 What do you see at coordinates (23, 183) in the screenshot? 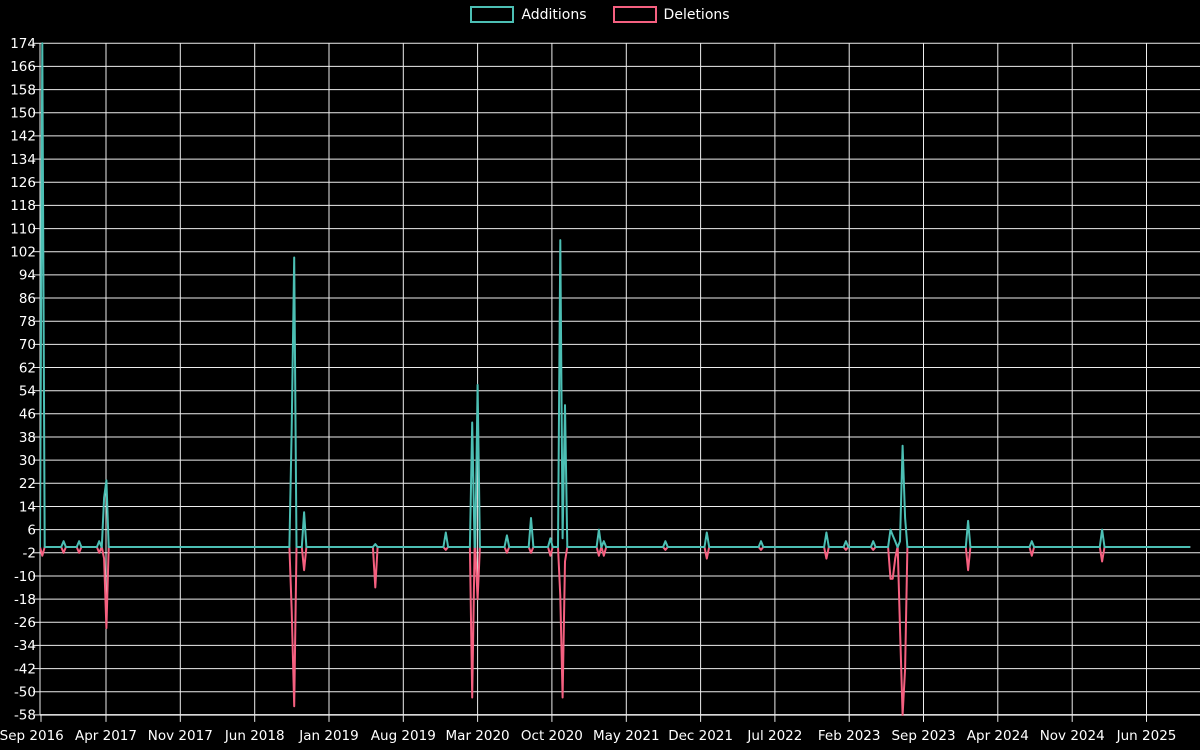
I see `y-tick-label: 126` at bounding box center [23, 183].